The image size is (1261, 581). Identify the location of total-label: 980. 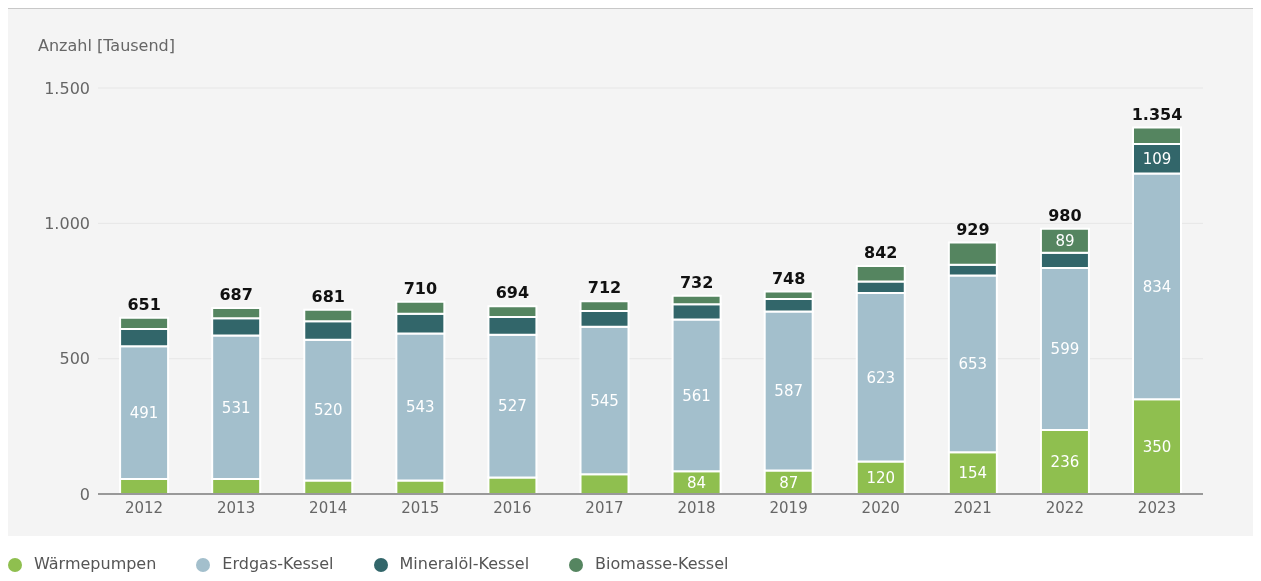
(1065, 215).